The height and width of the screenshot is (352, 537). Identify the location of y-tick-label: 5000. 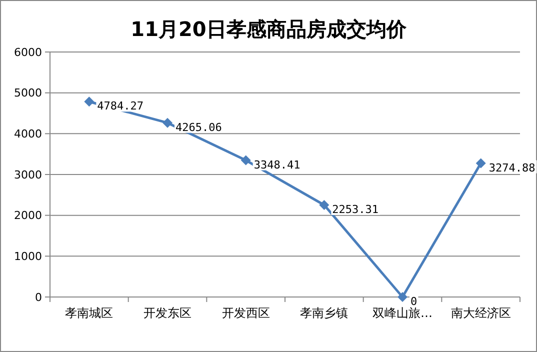
(28, 93).